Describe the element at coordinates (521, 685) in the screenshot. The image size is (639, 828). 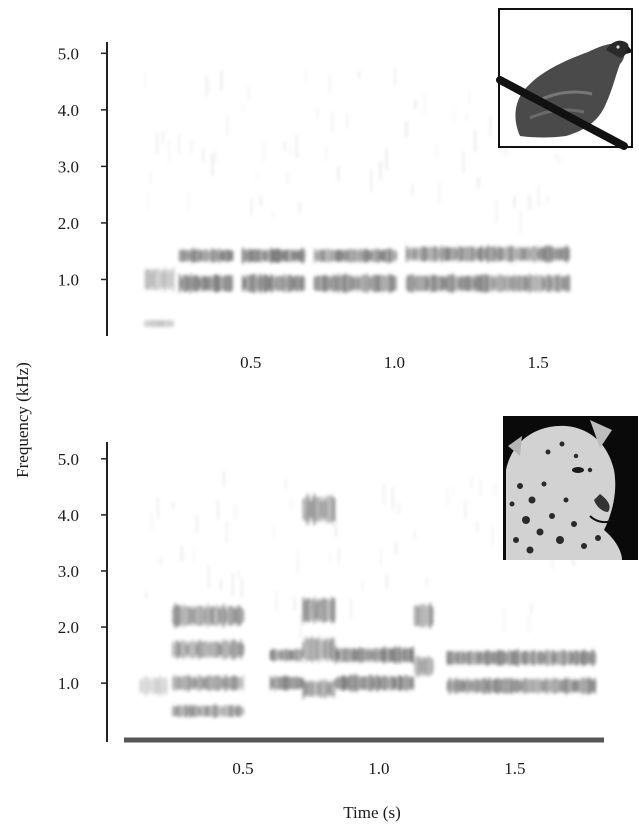
I see `leopard-band` at that location.